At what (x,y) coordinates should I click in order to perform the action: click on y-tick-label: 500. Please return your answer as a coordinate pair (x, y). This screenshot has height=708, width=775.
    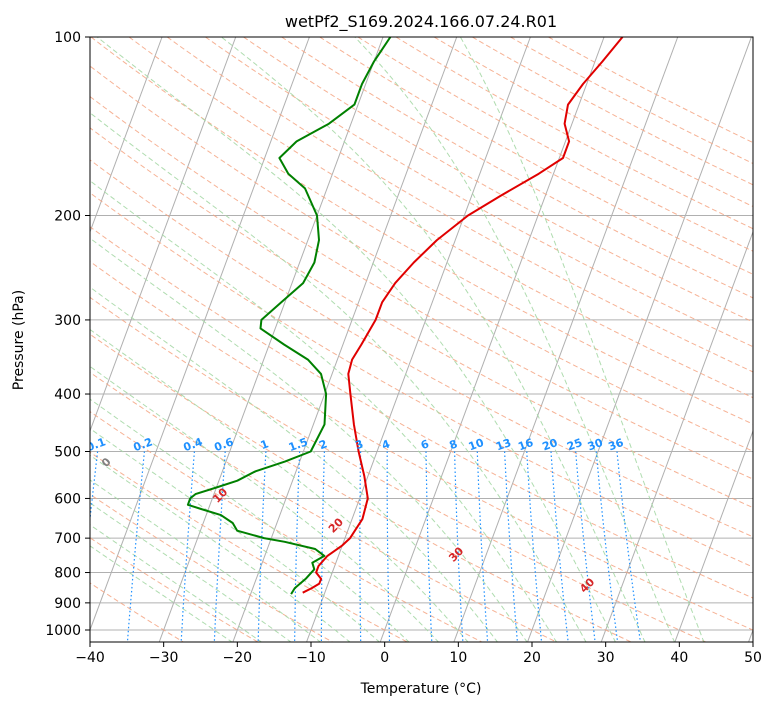
    Looking at the image, I should click on (67, 452).